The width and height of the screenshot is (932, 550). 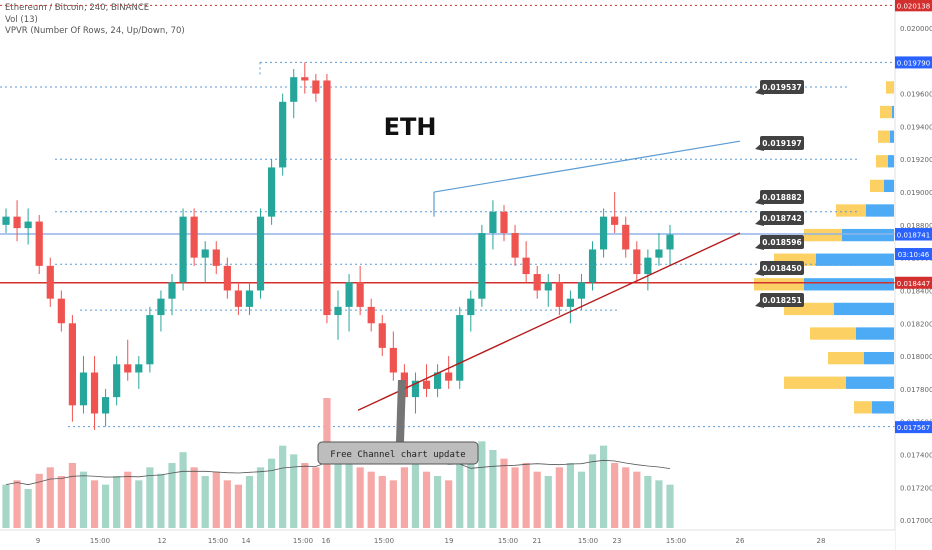 I want to click on price-tag-label: 0.019790, so click(x=913, y=63).